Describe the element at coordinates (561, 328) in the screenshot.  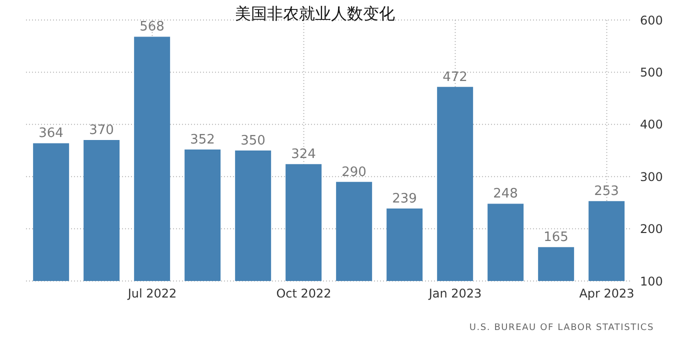
I see `text: U.S. BUREAU OF LABOR STATISTICS` at that location.